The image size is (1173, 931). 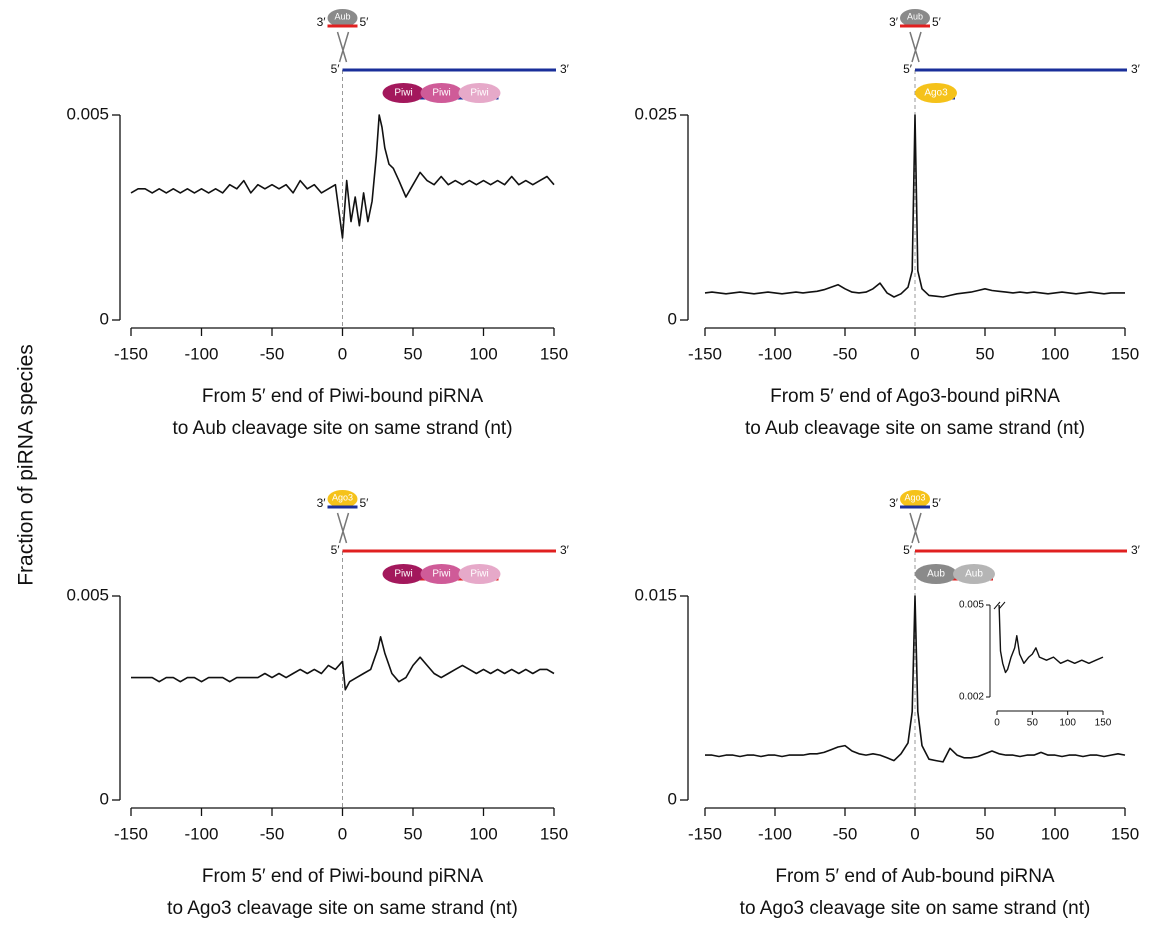 What do you see at coordinates (1067, 723) in the screenshot?
I see `inset-x-tick-label: 100` at bounding box center [1067, 723].